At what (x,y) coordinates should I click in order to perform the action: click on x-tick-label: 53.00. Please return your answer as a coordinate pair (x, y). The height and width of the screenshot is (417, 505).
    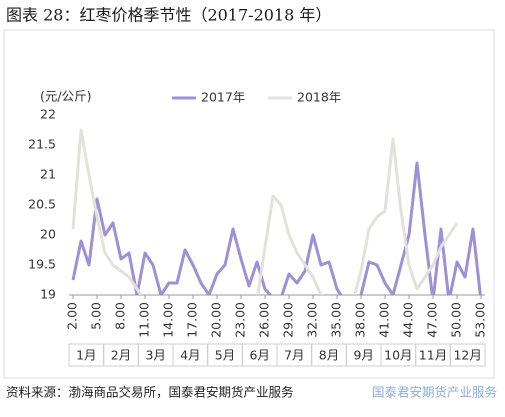
    Looking at the image, I should click on (480, 320).